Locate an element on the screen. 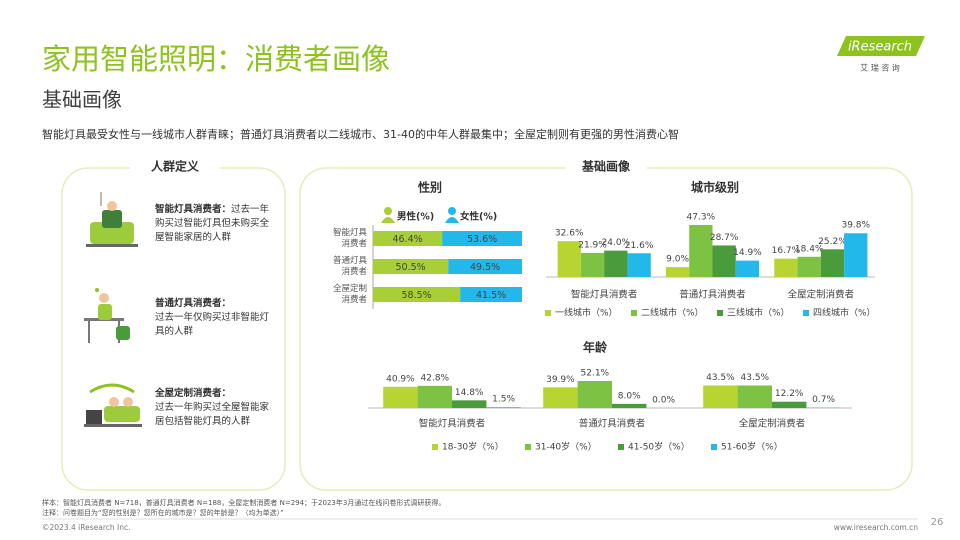 The width and height of the screenshot is (960, 540). legend-label: 女性(%) is located at coordinates (478, 217).